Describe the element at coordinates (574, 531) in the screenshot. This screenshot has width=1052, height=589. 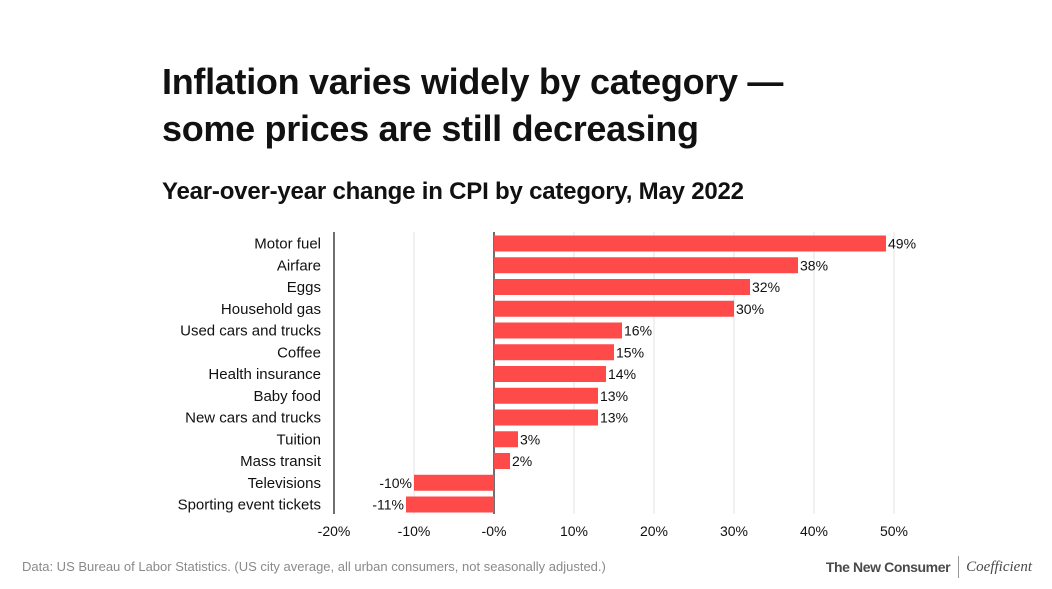
I see `x-tick-label: 10%` at that location.